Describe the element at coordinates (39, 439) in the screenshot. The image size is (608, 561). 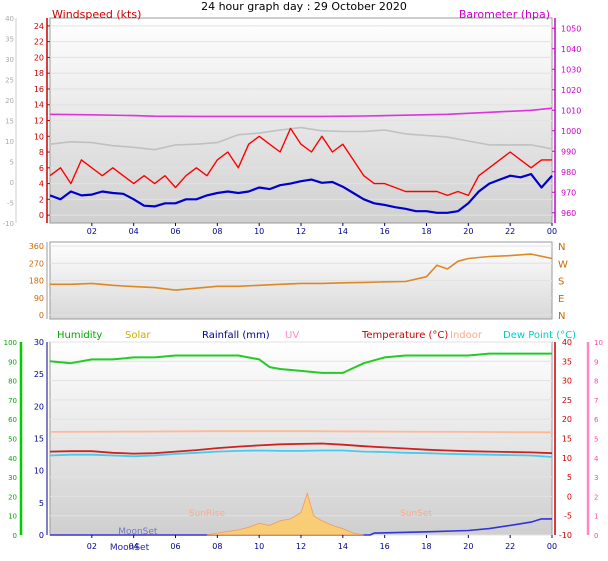
I see `rainfall-tick-label: 15` at that location.